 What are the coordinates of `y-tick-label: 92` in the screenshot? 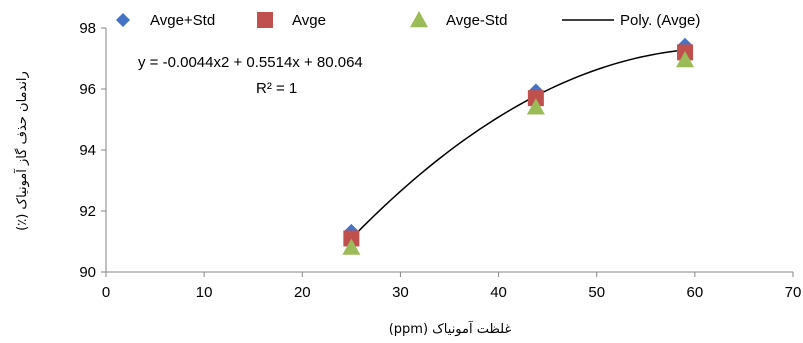 It's located at (87, 211).